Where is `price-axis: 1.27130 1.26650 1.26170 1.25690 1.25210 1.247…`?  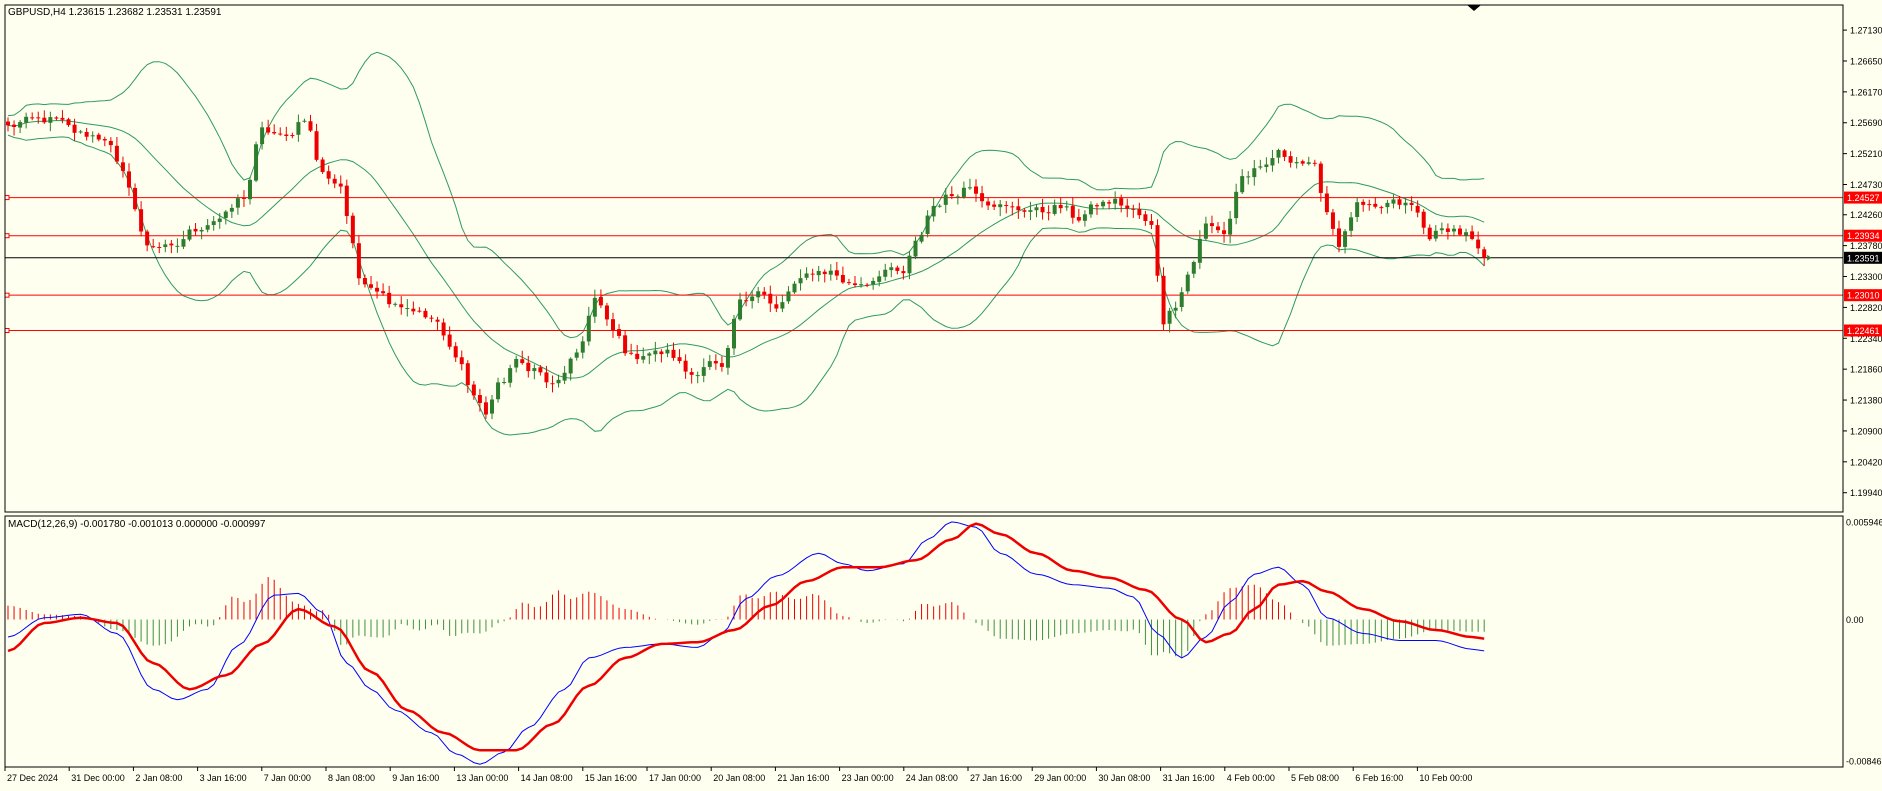 price-axis: 1.27130 1.26650 1.26170 1.25690 1.25210 1.247… is located at coordinates (1862, 262).